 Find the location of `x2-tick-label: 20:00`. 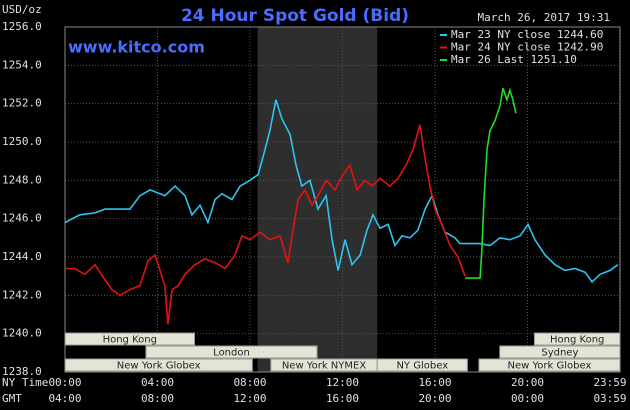

x2-tick-label: 20:00 is located at coordinates (434, 398).